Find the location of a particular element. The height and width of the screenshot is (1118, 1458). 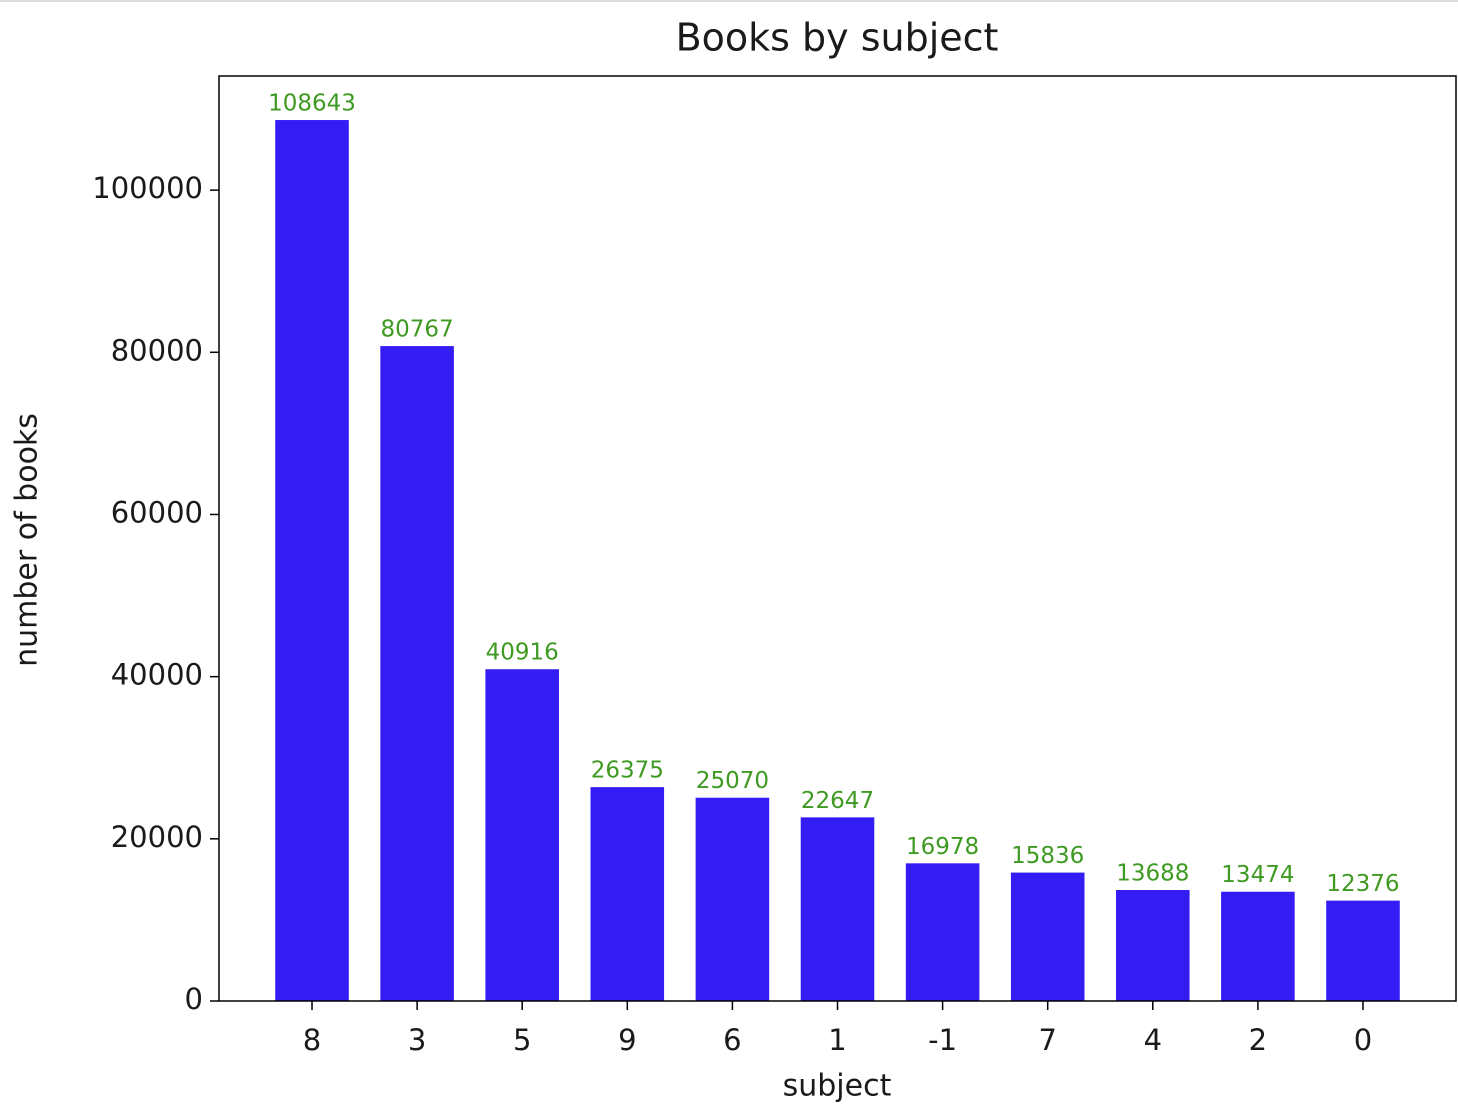

x-tick-label: 9 is located at coordinates (627, 1040).